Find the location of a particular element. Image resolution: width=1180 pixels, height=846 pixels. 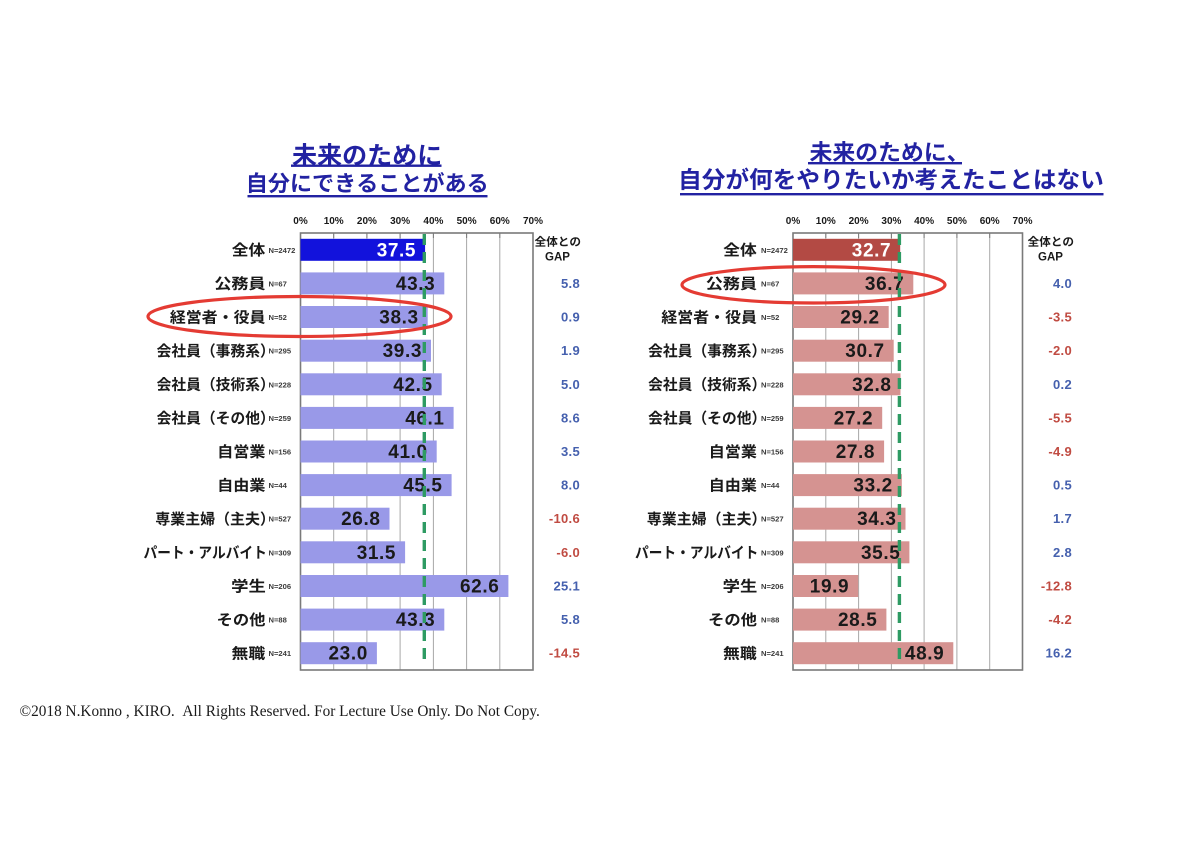

svg-text: 0.2 is located at coordinates (1062, 384).